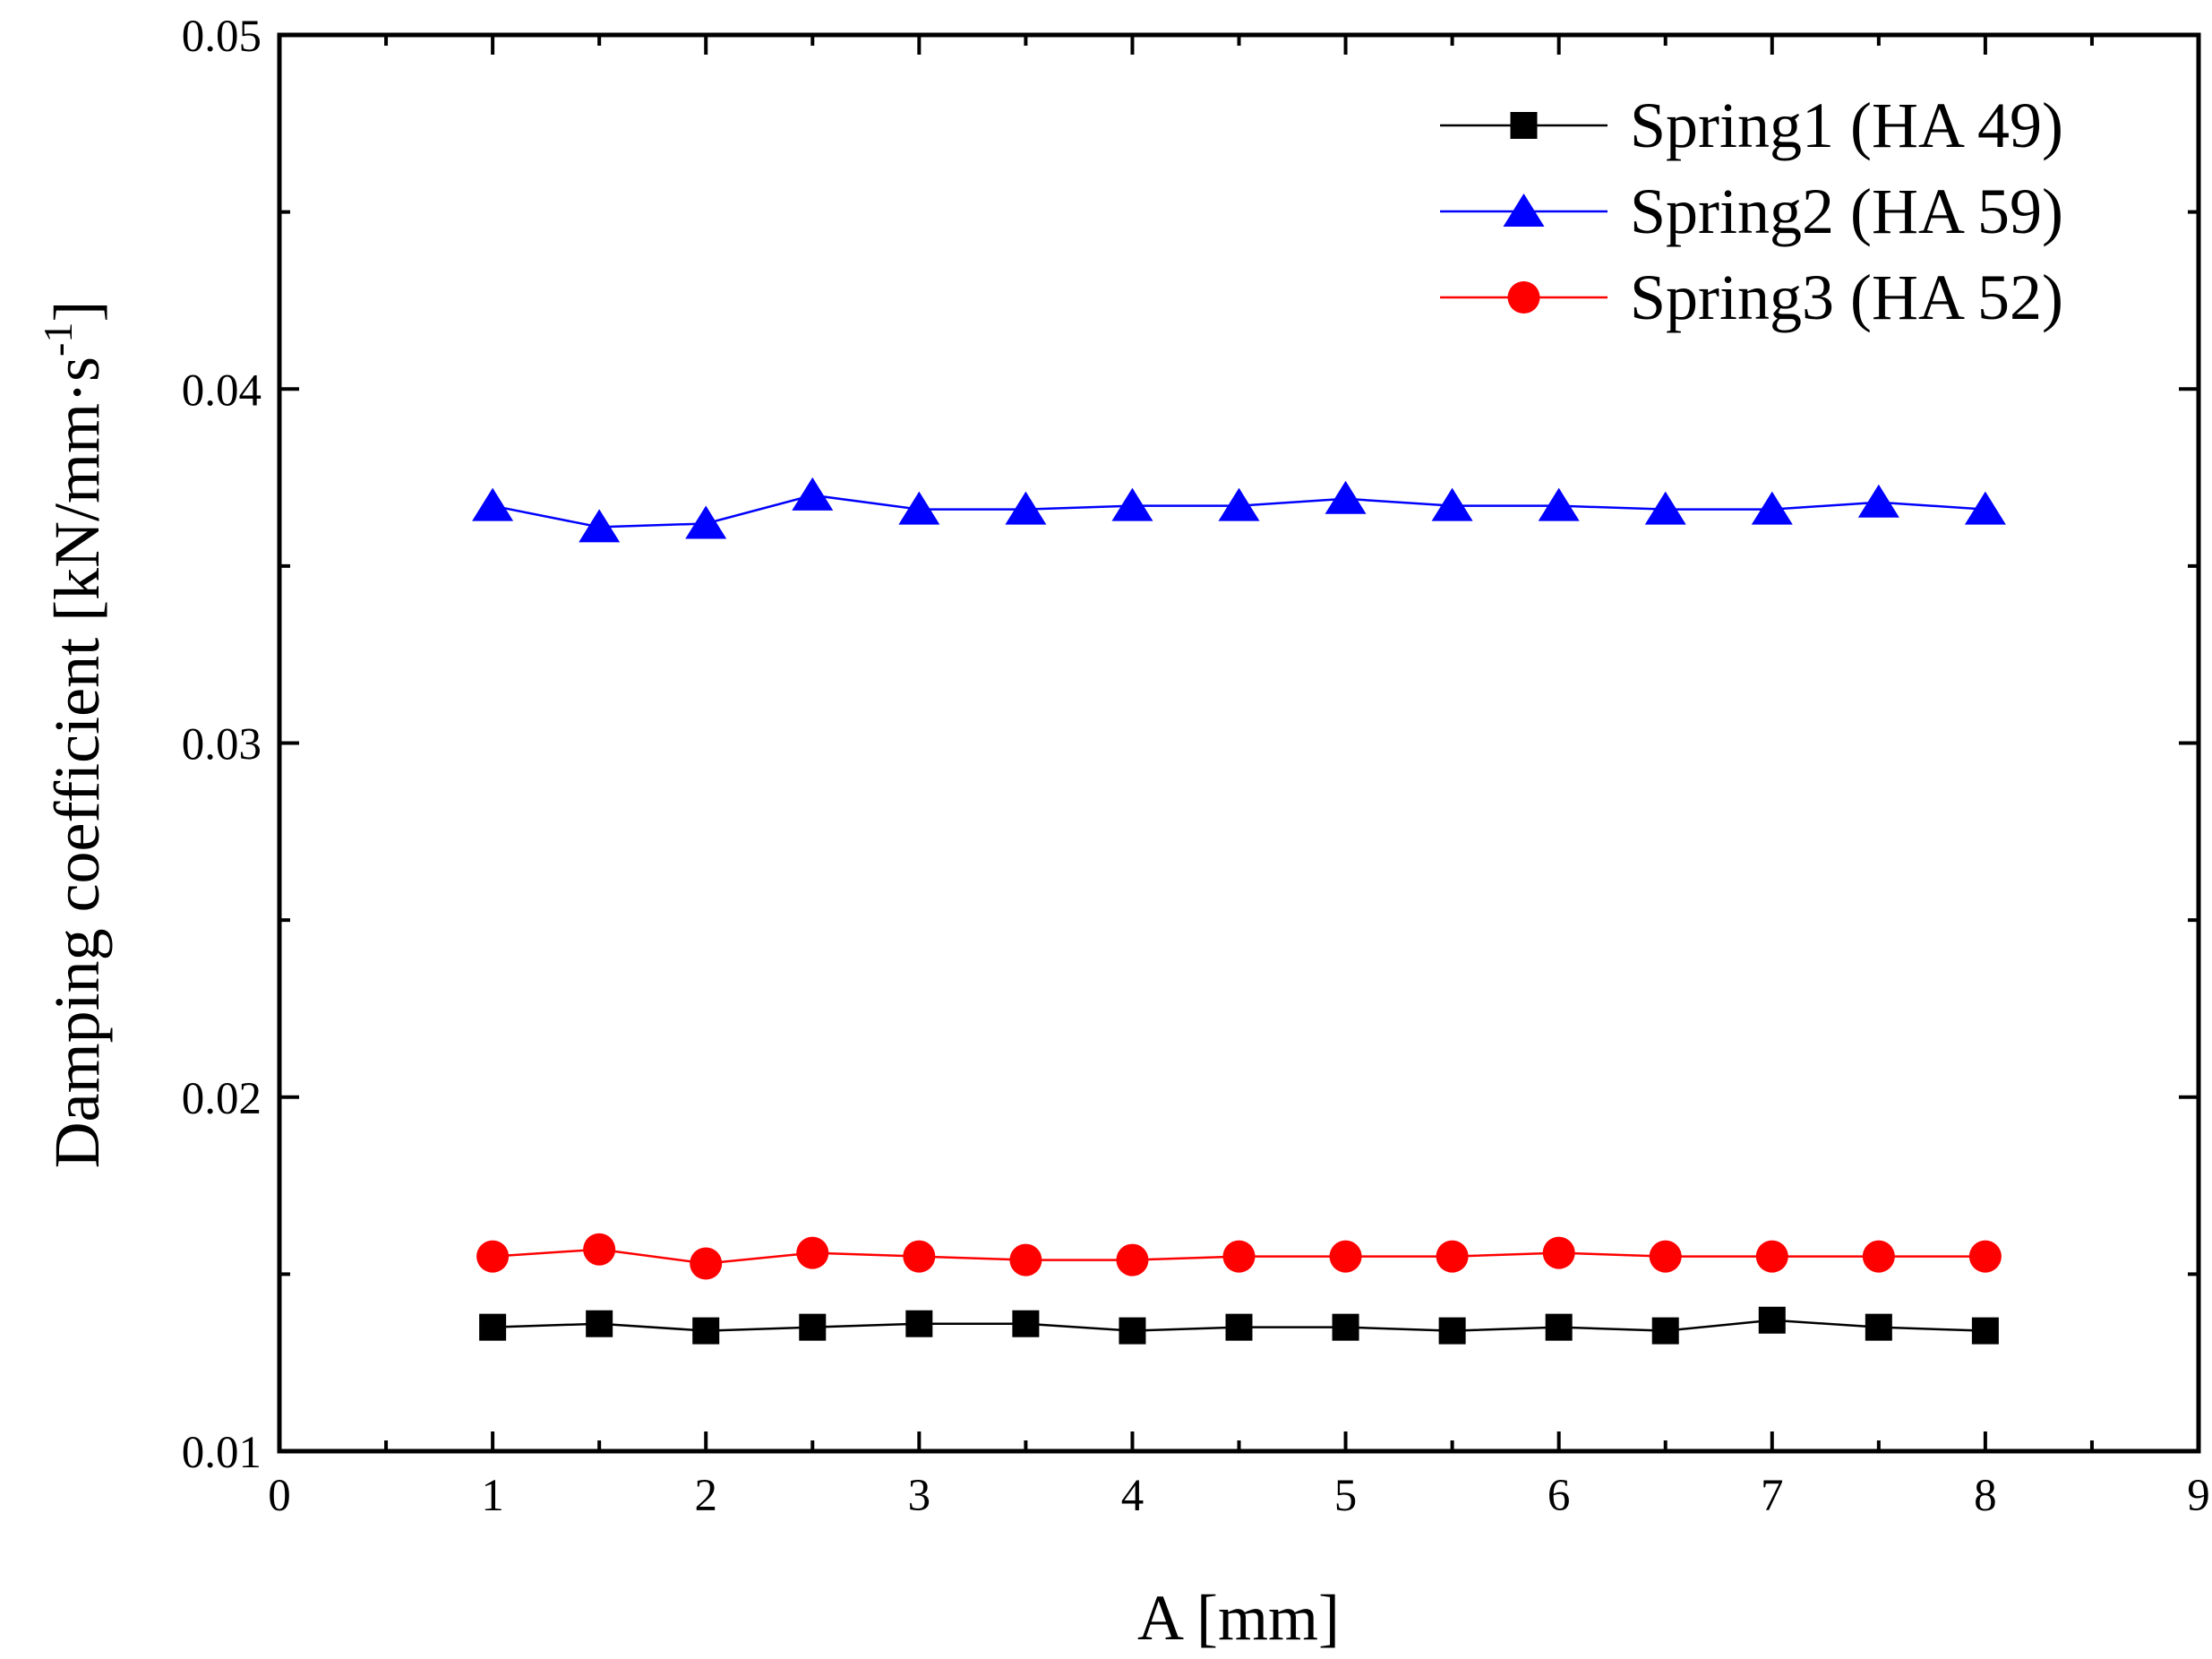 This screenshot has height=1659, width=2212. Describe the element at coordinates (1846, 126) in the screenshot. I see `legend-label: Spring1 (HA 49)` at that location.